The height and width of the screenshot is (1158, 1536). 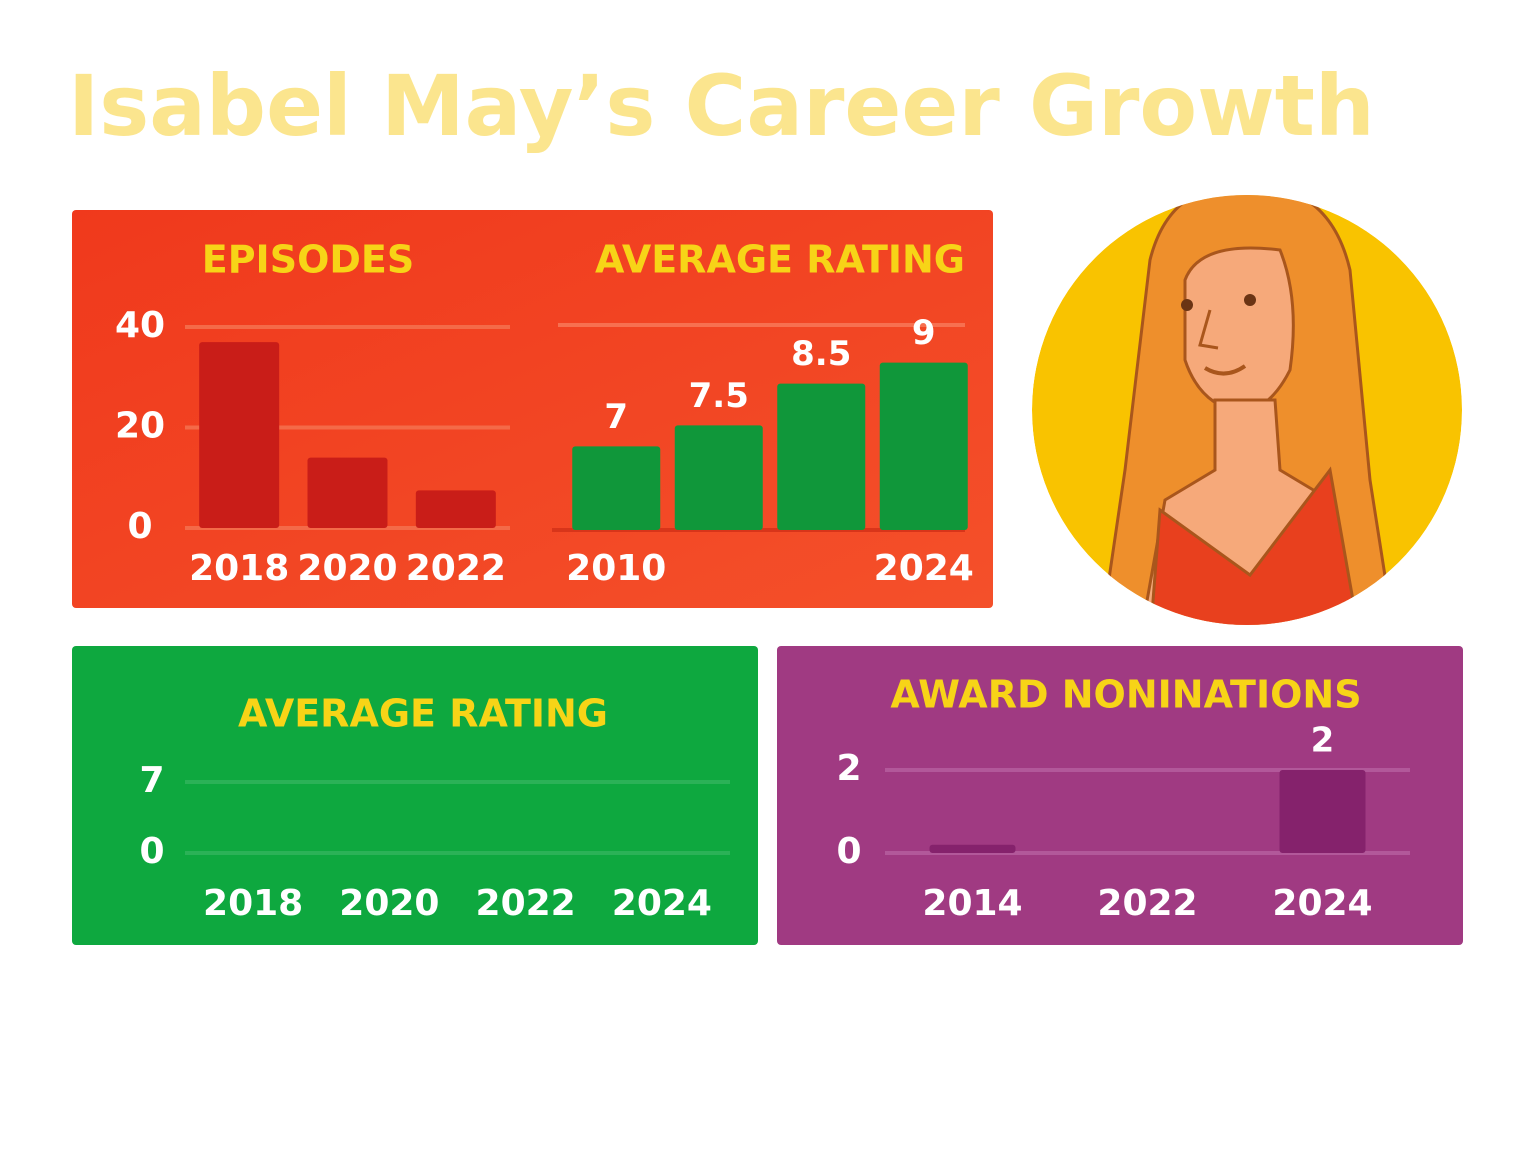 I want to click on chart-title: AWARD NONINATIONS, so click(x=1125, y=695).